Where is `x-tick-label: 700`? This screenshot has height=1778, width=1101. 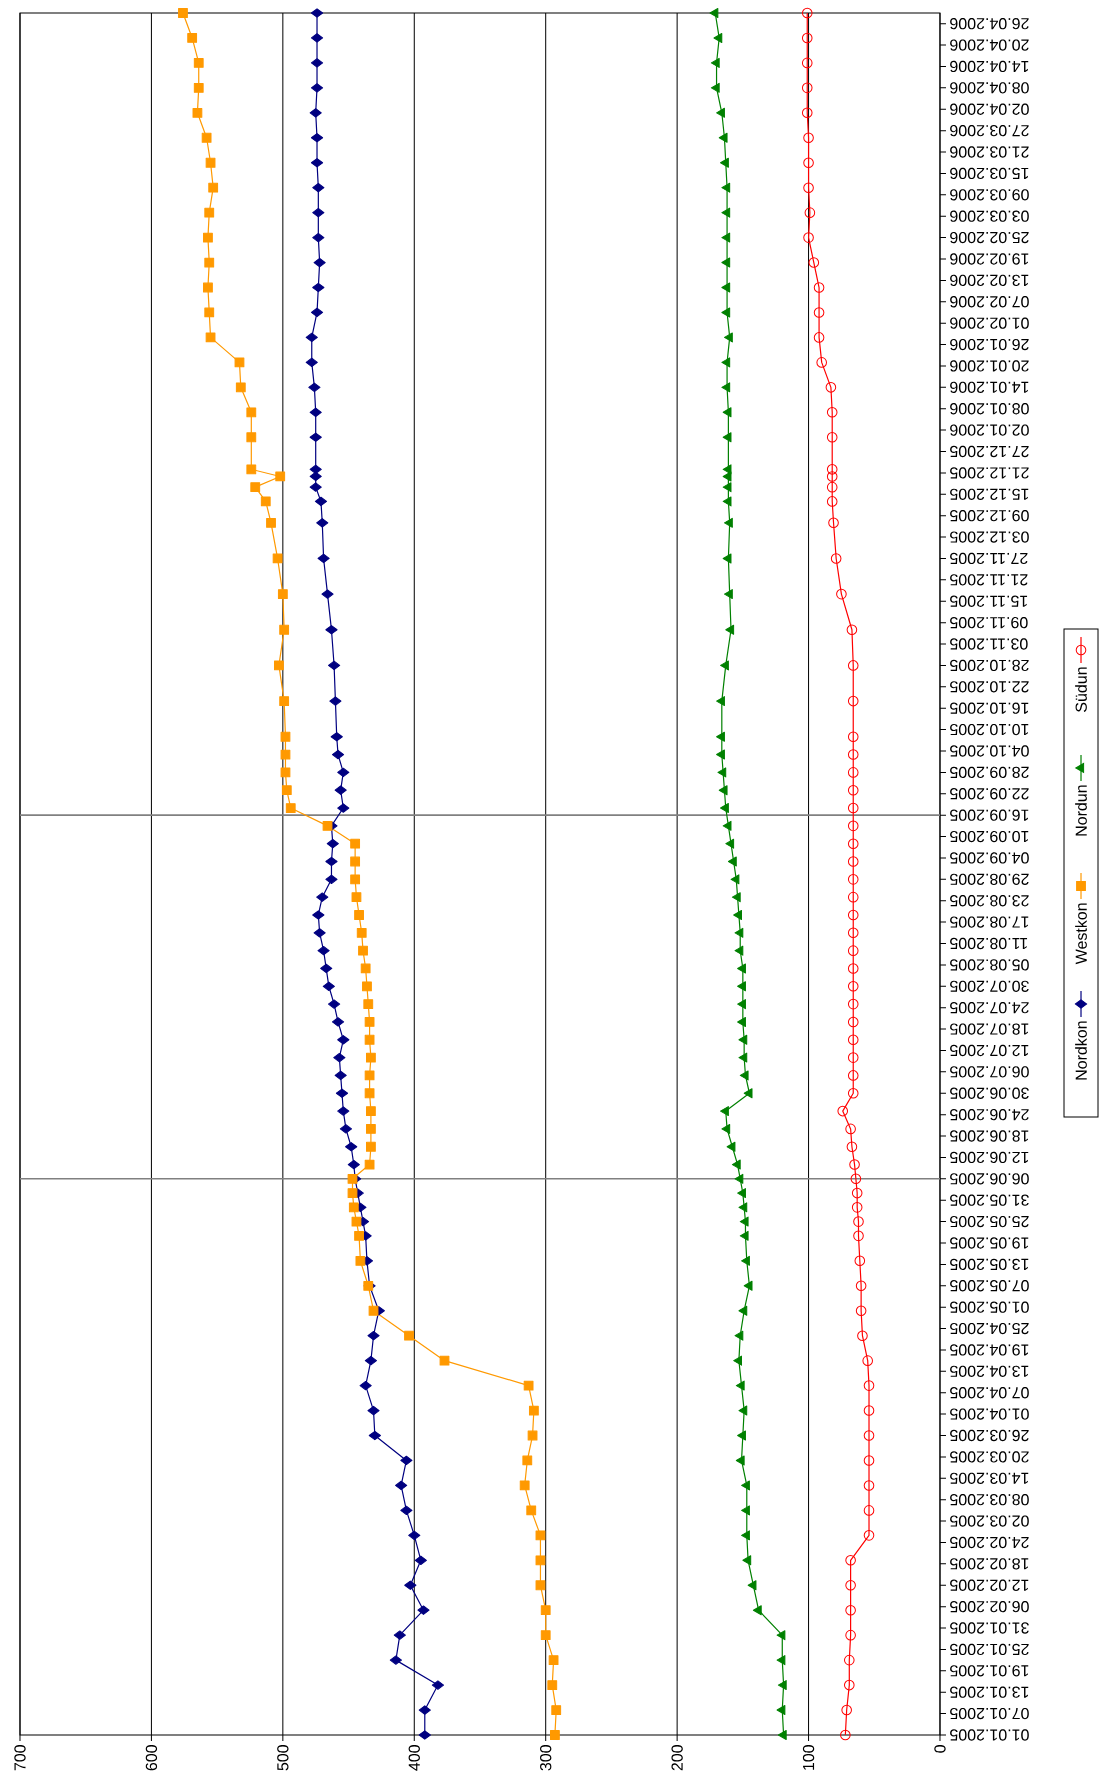 x-tick-label: 700 is located at coordinates (20, 1758).